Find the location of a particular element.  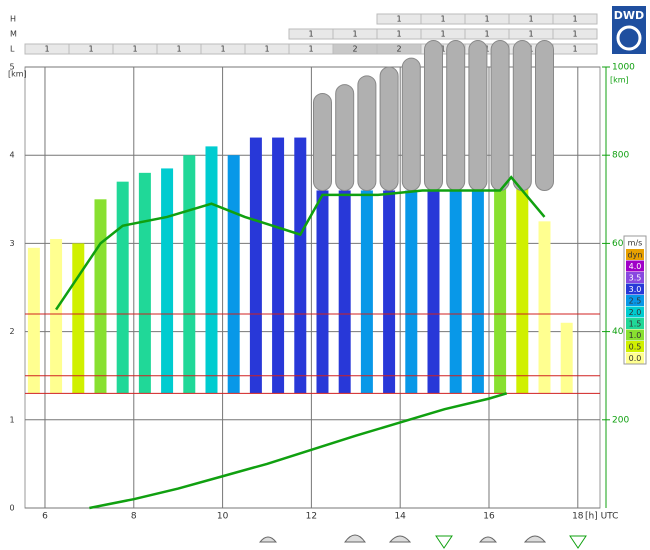

legend-label: dyn is located at coordinates (635, 255).